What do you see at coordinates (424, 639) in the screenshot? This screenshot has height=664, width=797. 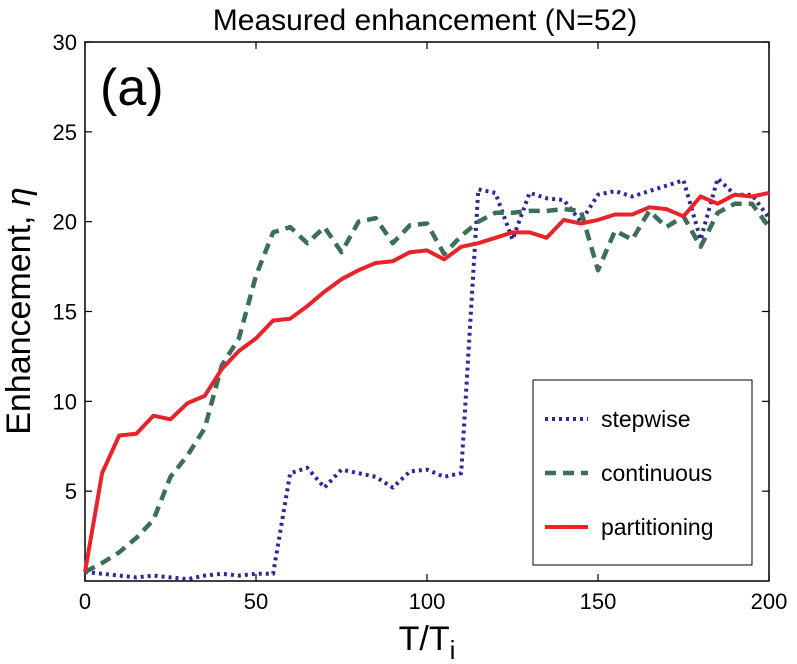 I see `x-axis-label-main: T/T` at bounding box center [424, 639].